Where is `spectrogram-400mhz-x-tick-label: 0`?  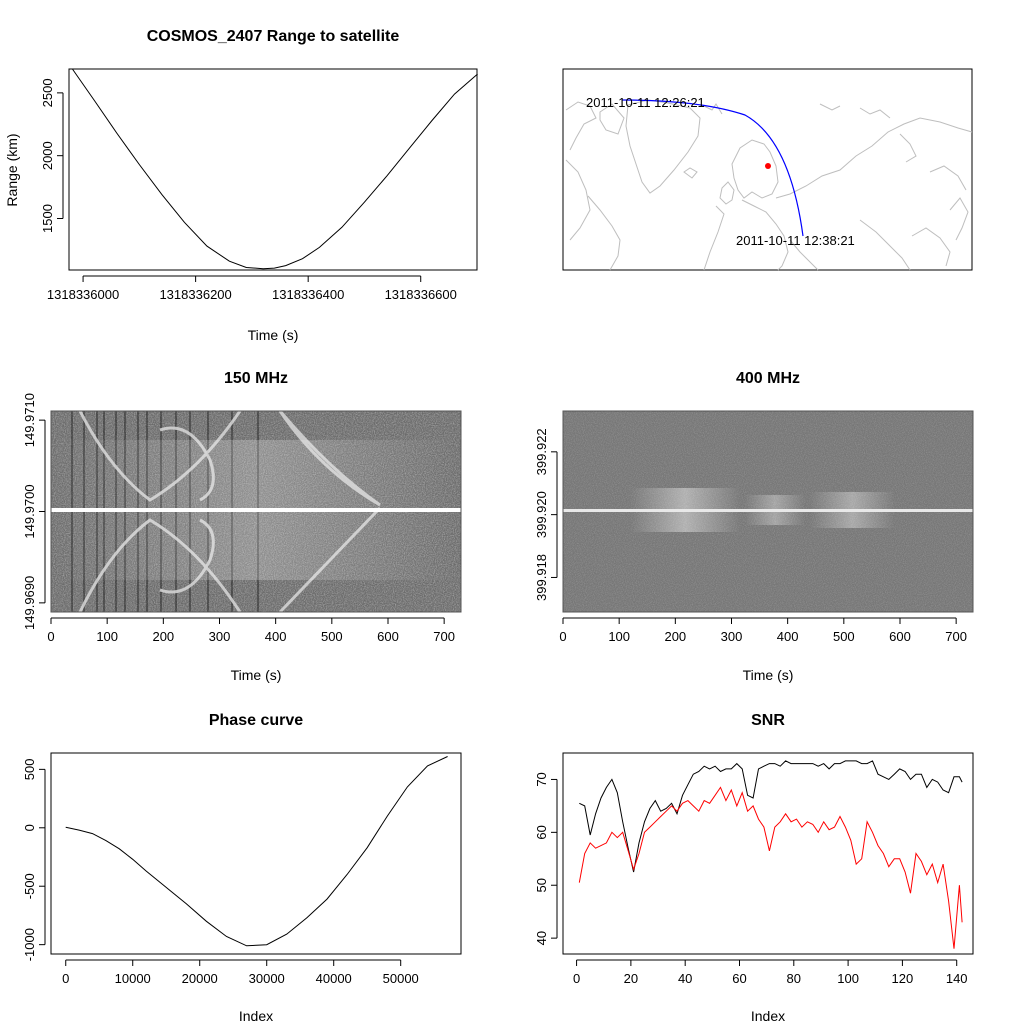 spectrogram-400mhz-x-tick-label: 0 is located at coordinates (562, 636).